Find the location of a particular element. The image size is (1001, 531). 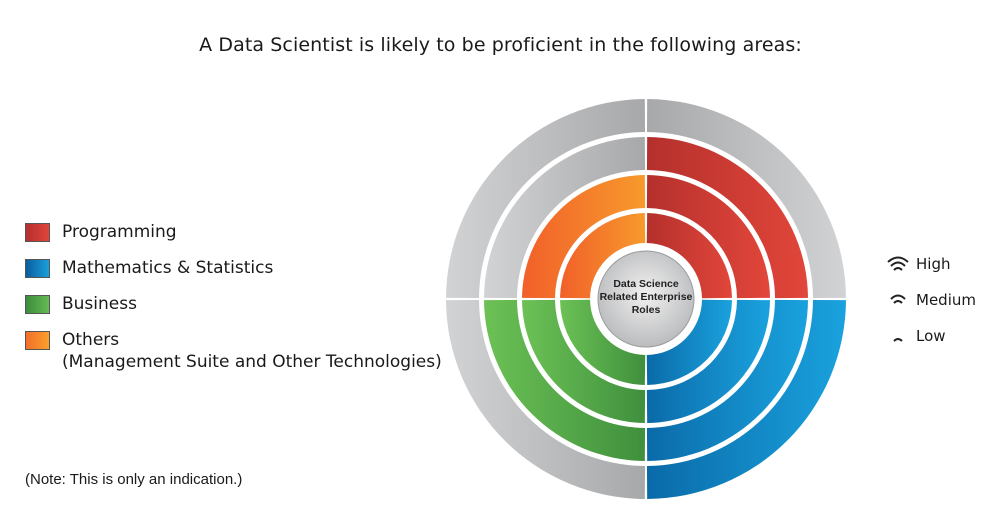

center-label-line-2: Related Enterprise is located at coordinates (646, 297).